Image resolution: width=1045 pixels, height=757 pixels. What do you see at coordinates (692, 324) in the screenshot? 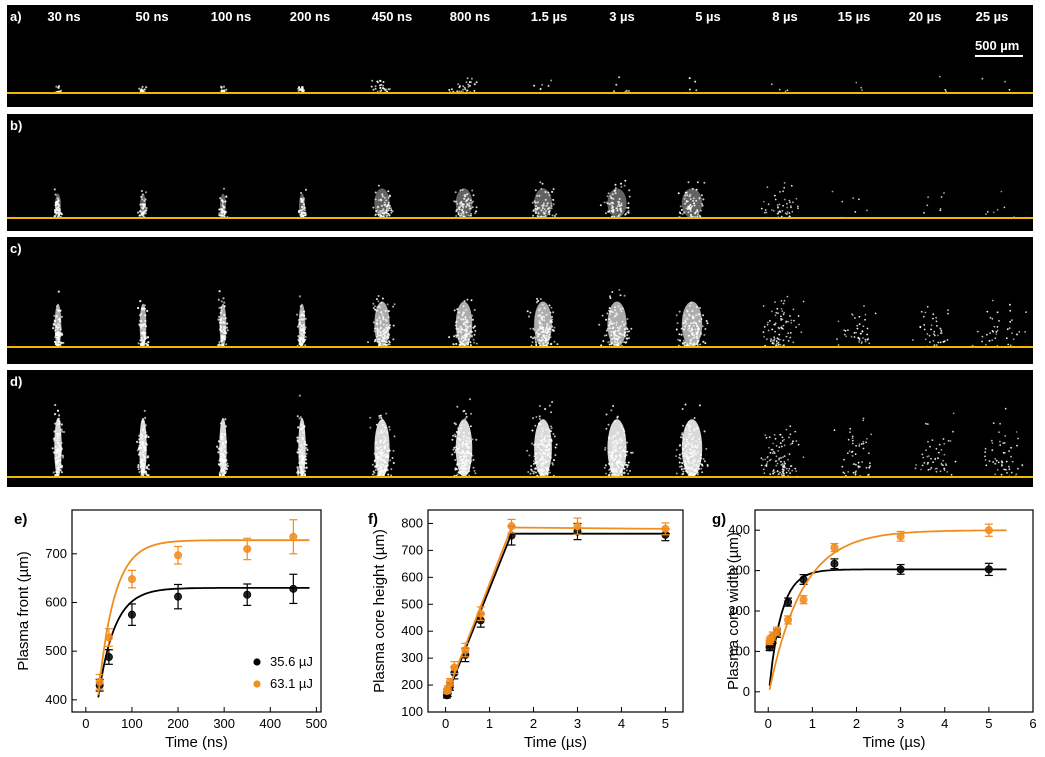
I see `plasma-core` at bounding box center [692, 324].